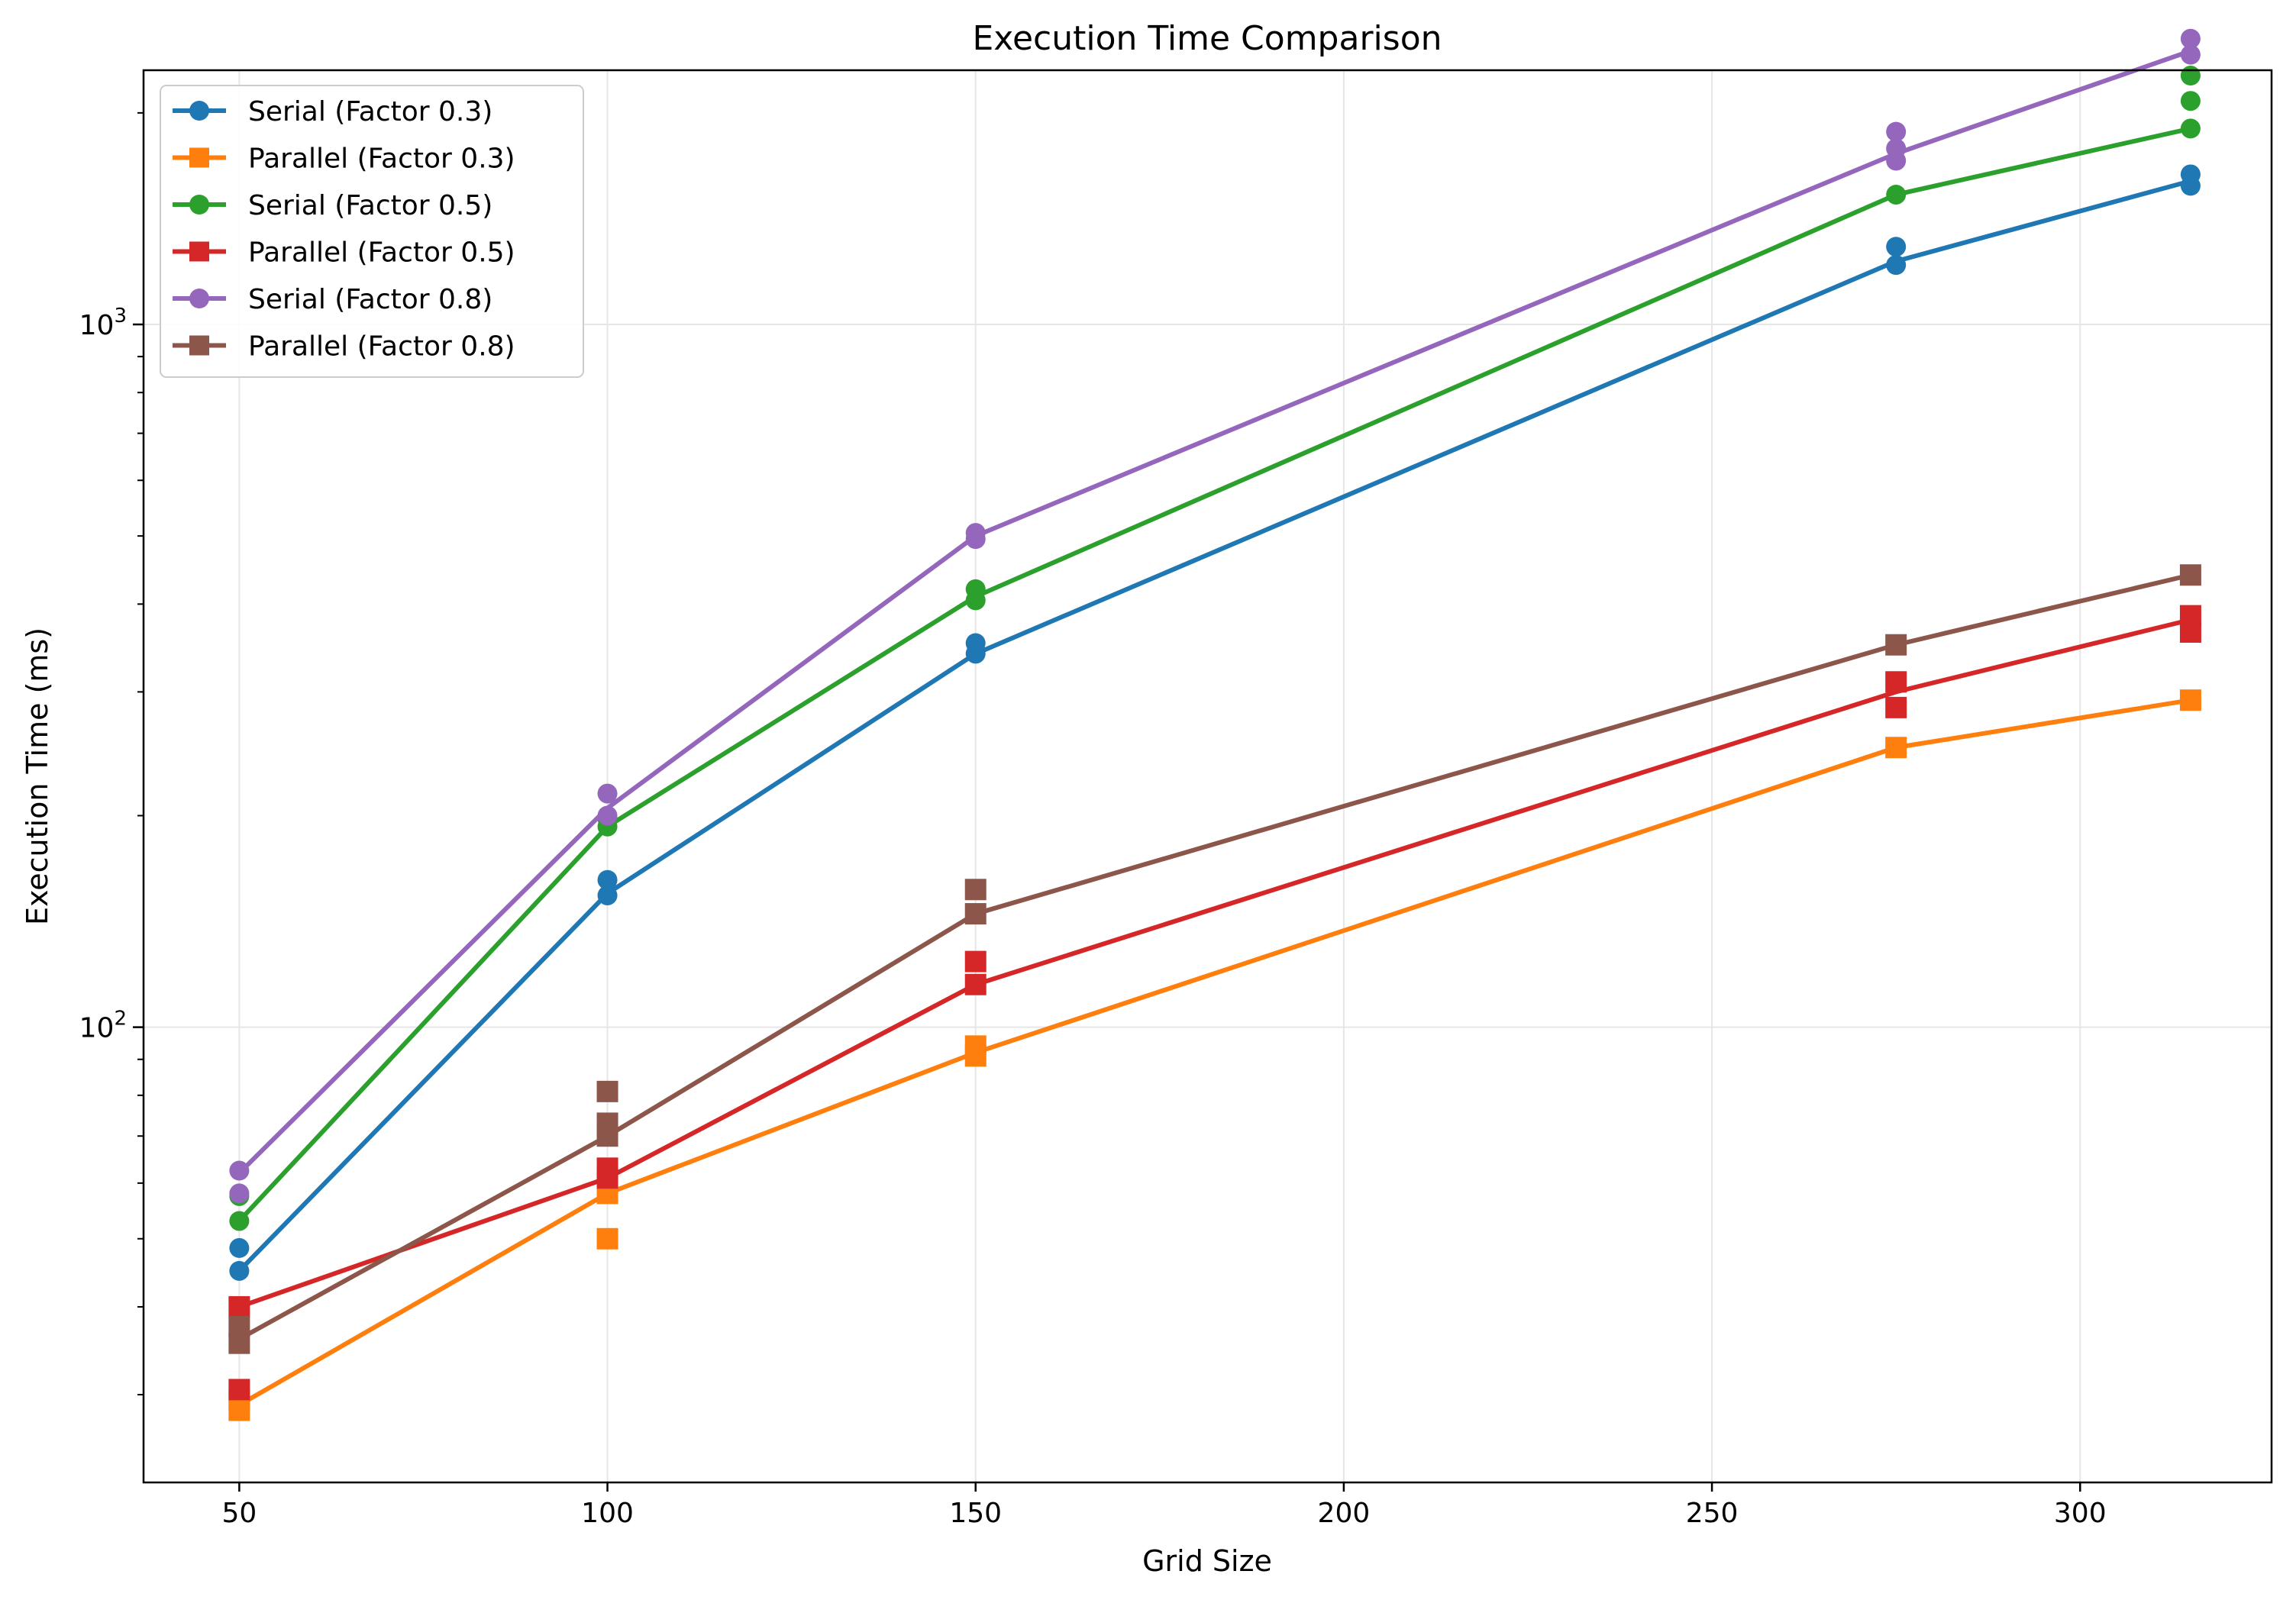  I want to click on x-tick-label: 250, so click(1712, 1514).